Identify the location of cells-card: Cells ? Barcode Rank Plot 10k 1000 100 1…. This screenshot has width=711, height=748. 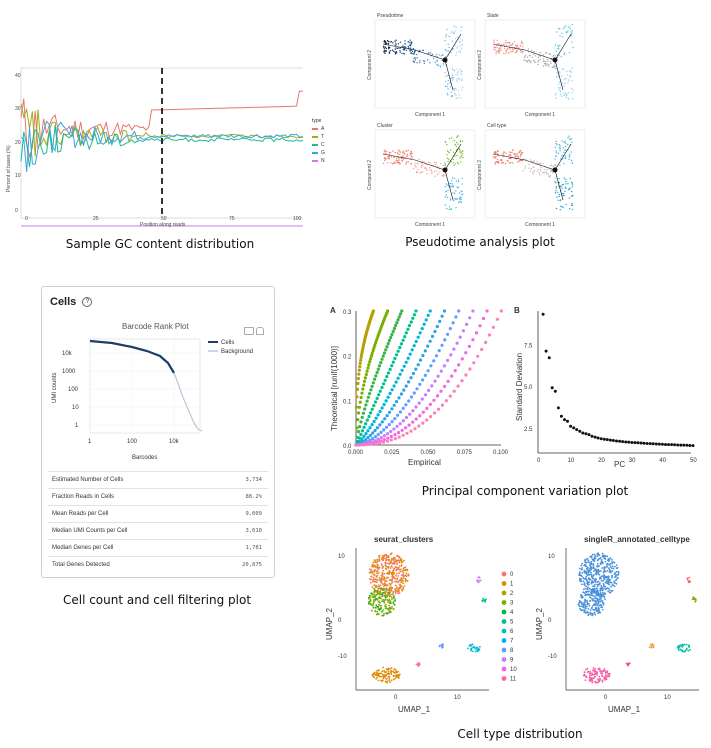
(158, 432).